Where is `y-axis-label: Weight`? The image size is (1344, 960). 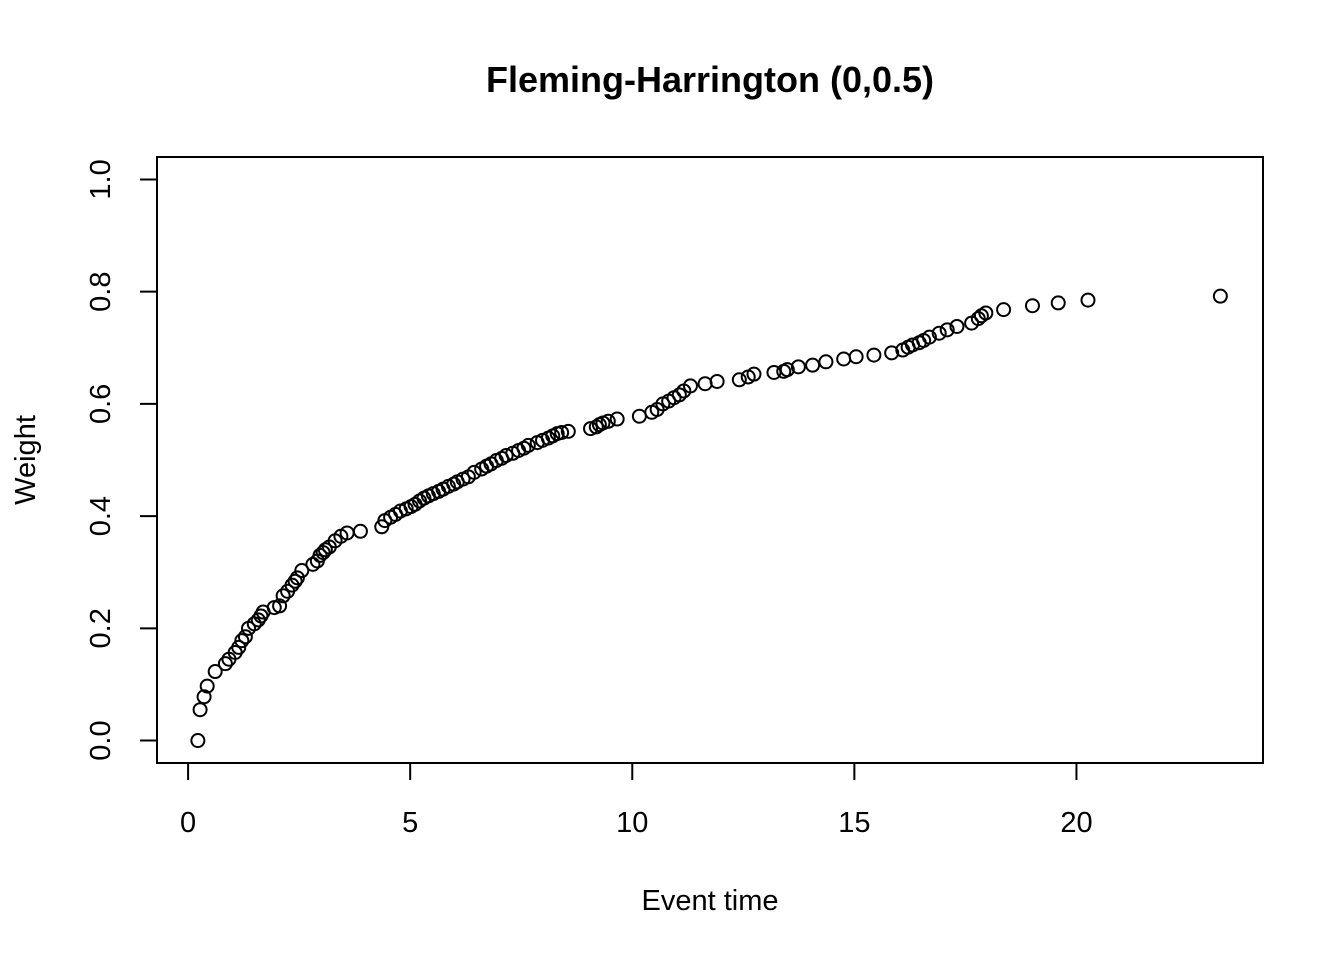 y-axis-label: Weight is located at coordinates (26, 460).